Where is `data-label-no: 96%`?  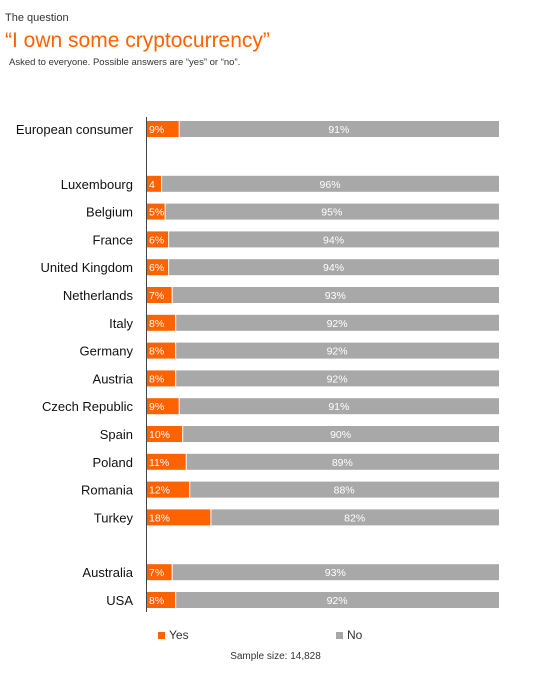
data-label-no: 96% is located at coordinates (330, 185).